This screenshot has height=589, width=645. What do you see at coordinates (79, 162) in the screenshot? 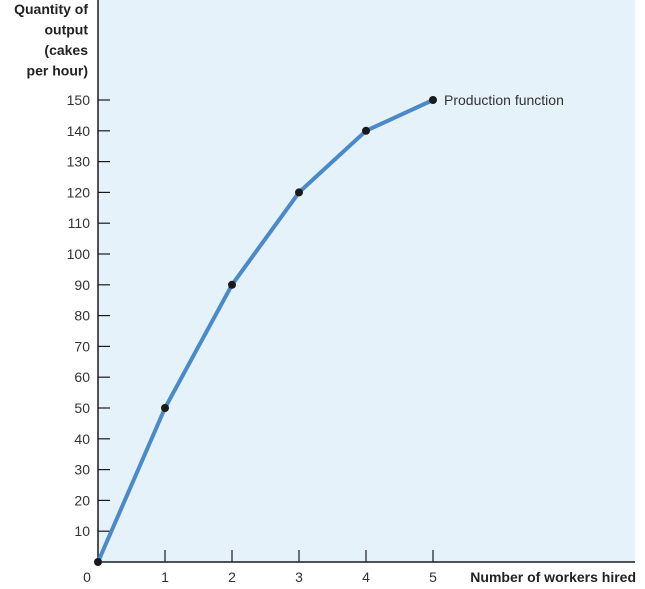
I see `y-tick-label: 130` at bounding box center [79, 162].